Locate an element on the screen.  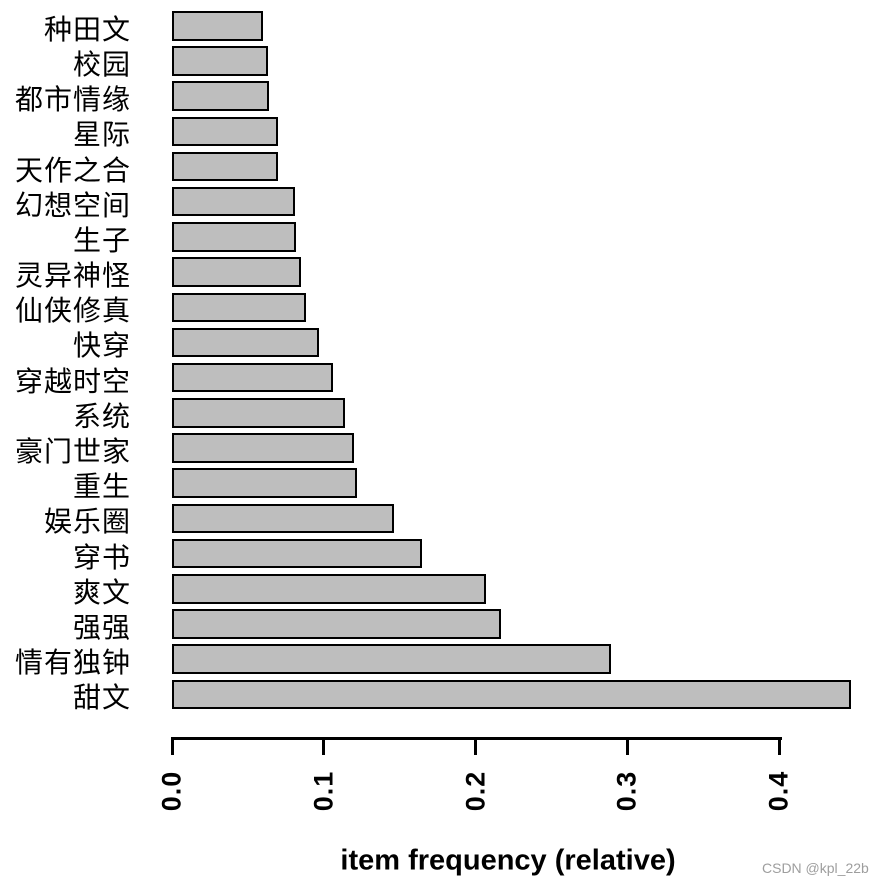
bar-row: 娱乐圈 is located at coordinates (435, 521).